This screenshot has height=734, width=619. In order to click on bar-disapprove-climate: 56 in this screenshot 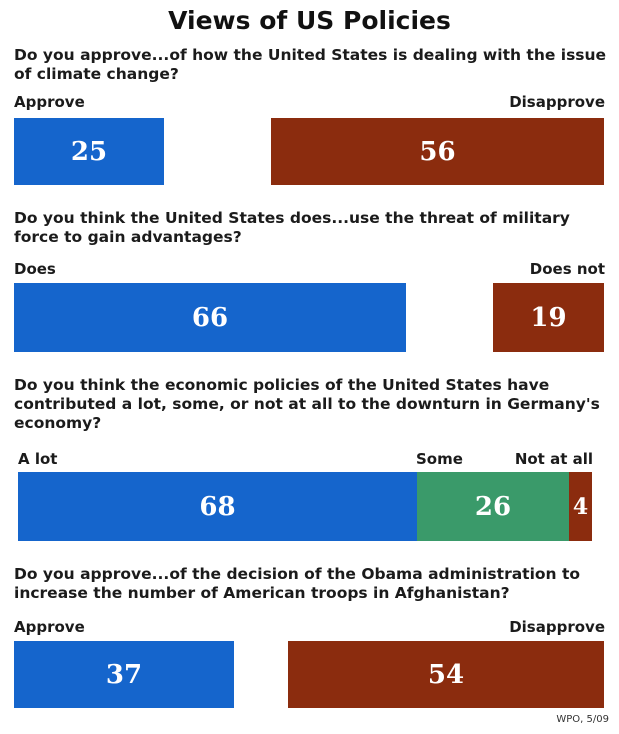, I will do `click(437, 151)`.